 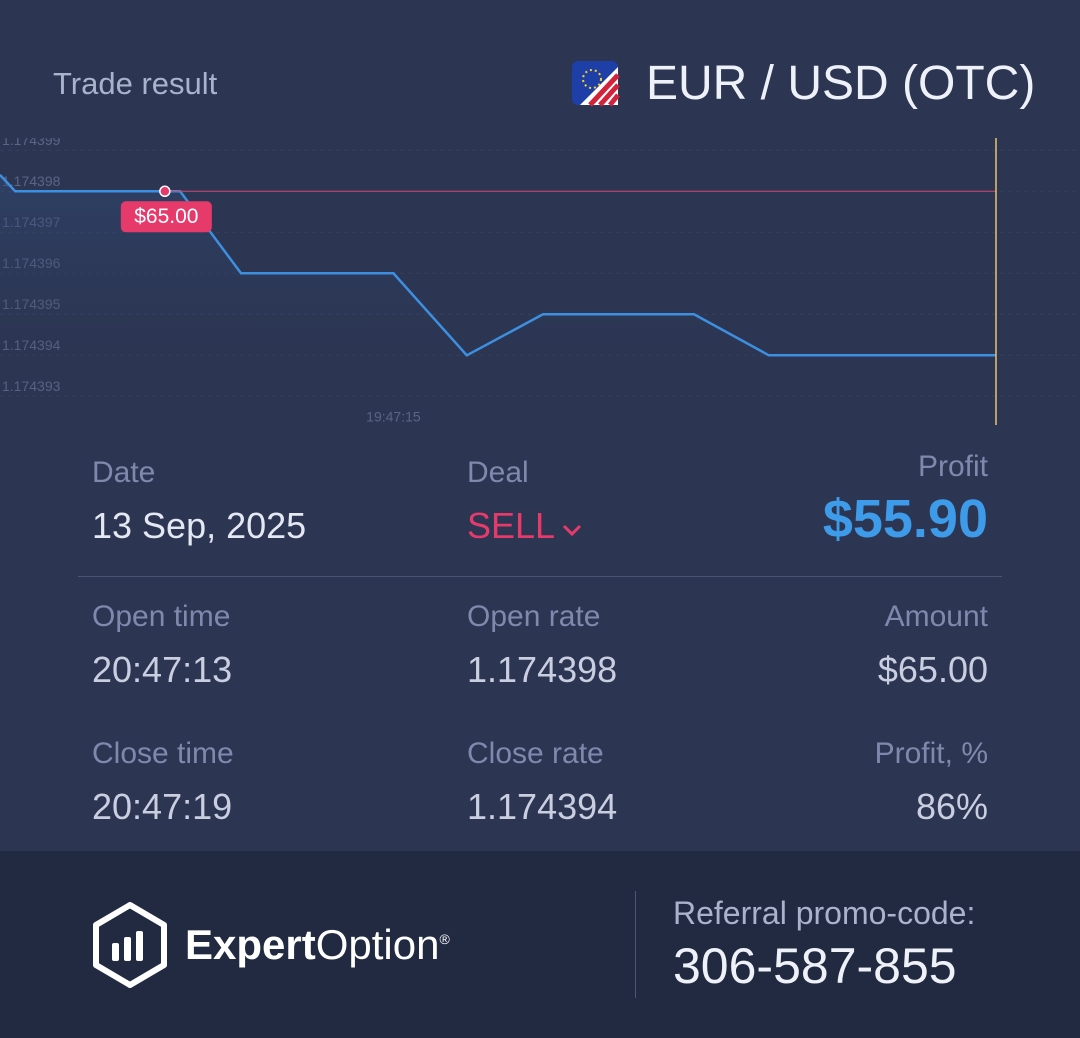 I want to click on label: Open time, so click(x=161, y=616).